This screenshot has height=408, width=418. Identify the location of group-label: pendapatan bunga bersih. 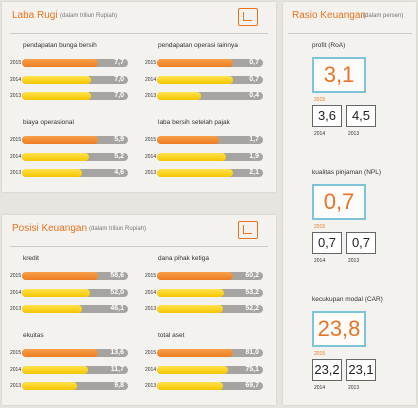
(60, 45).